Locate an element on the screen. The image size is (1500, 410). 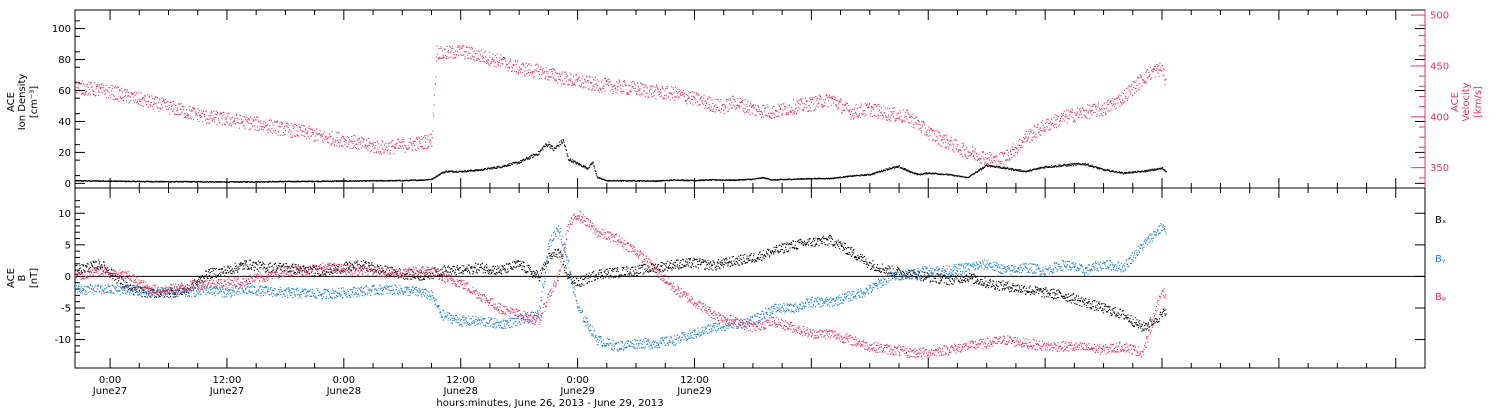
b-tick-label: 5 is located at coordinates (68, 245).